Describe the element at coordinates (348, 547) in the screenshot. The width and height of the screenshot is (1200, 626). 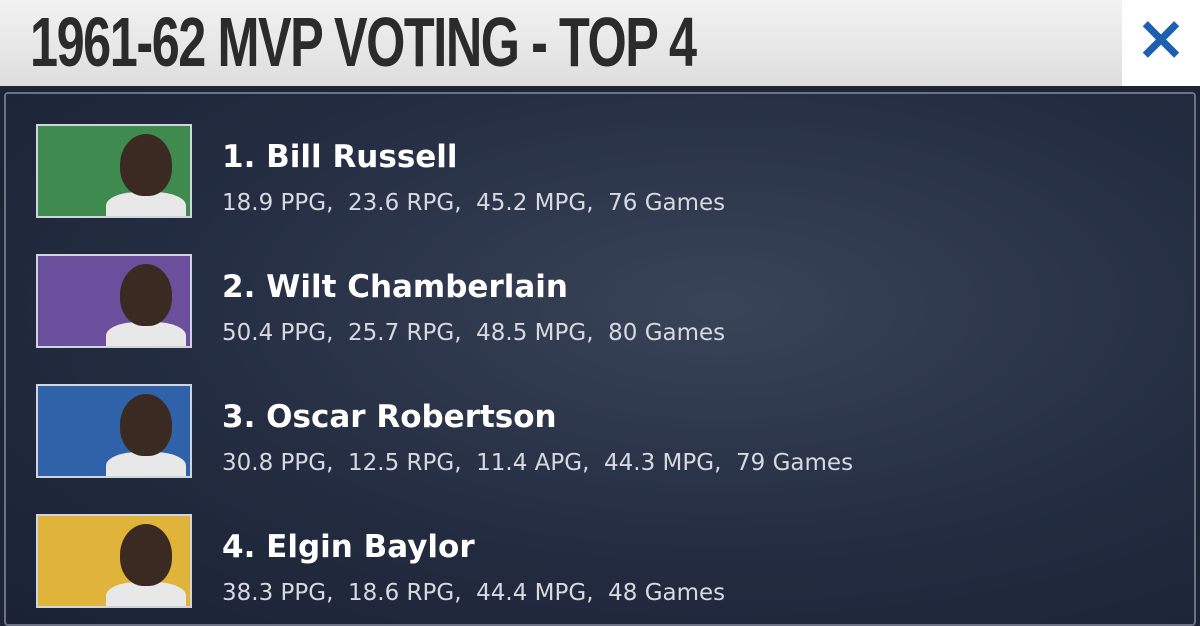
I see `player-name: 4. Elgin Baylor` at that location.